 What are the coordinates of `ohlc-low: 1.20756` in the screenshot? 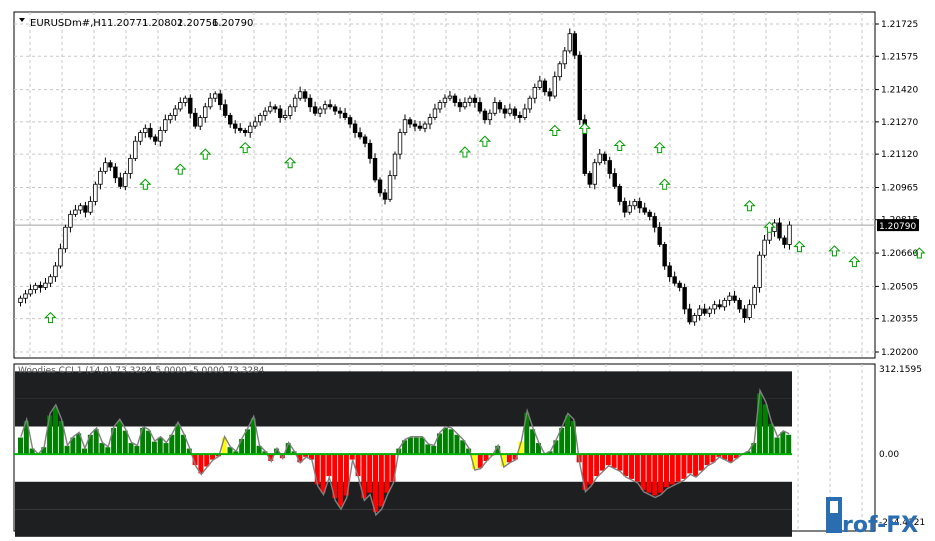 It's located at (197, 23).